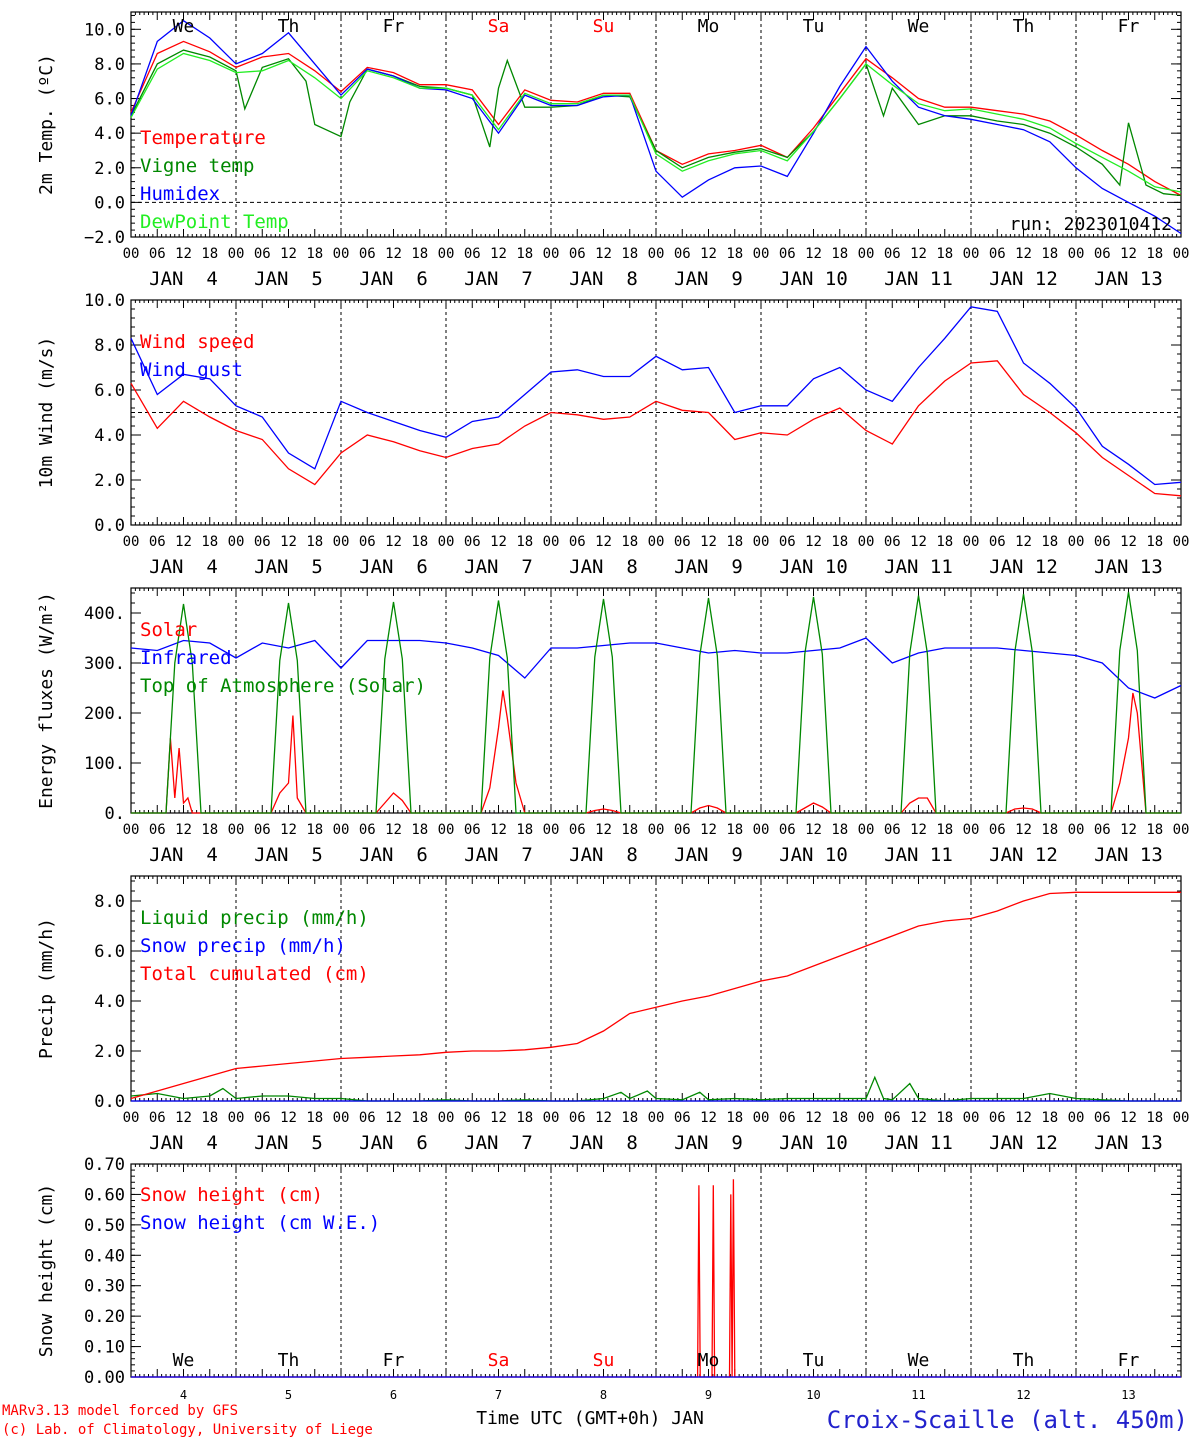  What do you see at coordinates (214, 222) in the screenshot?
I see `legend-entry: DewPoint Temp` at bounding box center [214, 222].